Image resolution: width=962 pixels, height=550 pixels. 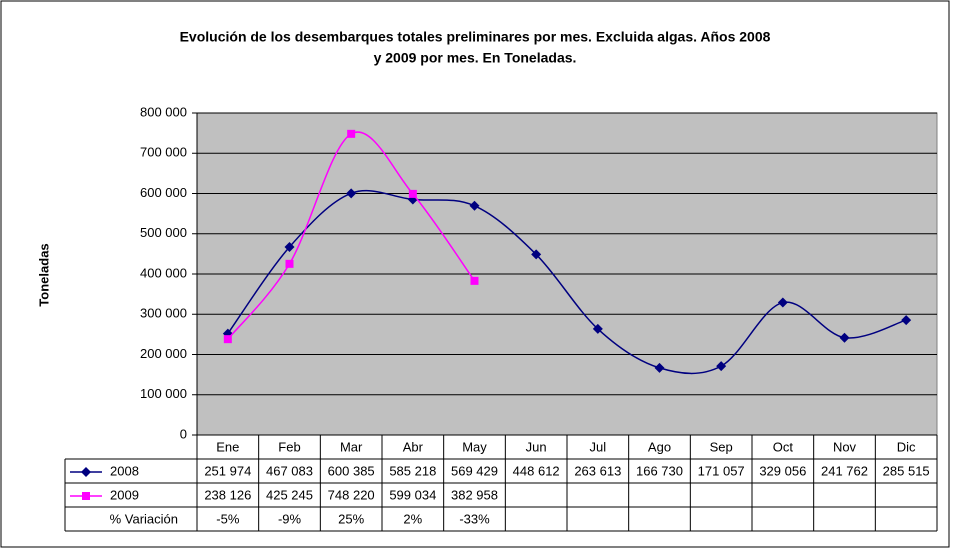 What do you see at coordinates (163, 152) in the screenshot?
I see `y-tick-label: 700 000` at bounding box center [163, 152].